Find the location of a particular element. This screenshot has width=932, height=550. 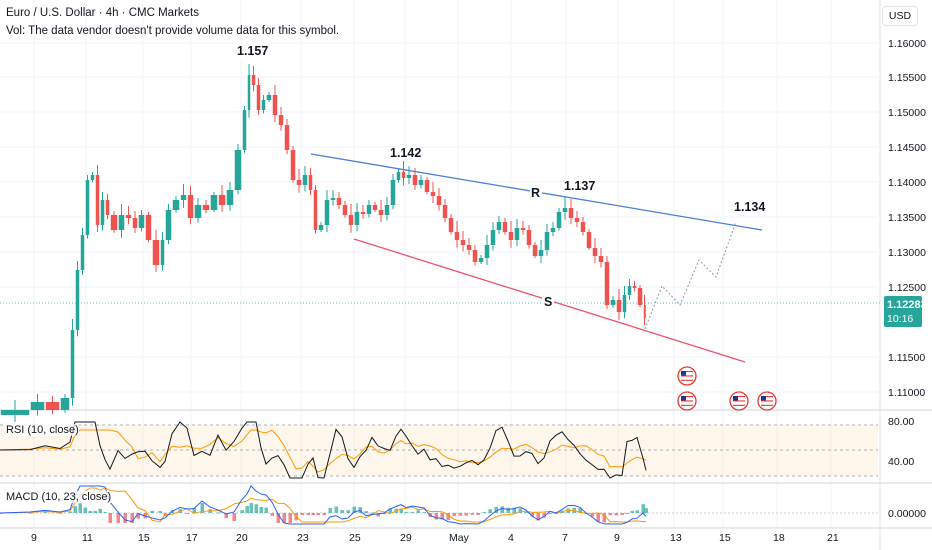

rsi-title: RSI (10, close) is located at coordinates (42, 430).